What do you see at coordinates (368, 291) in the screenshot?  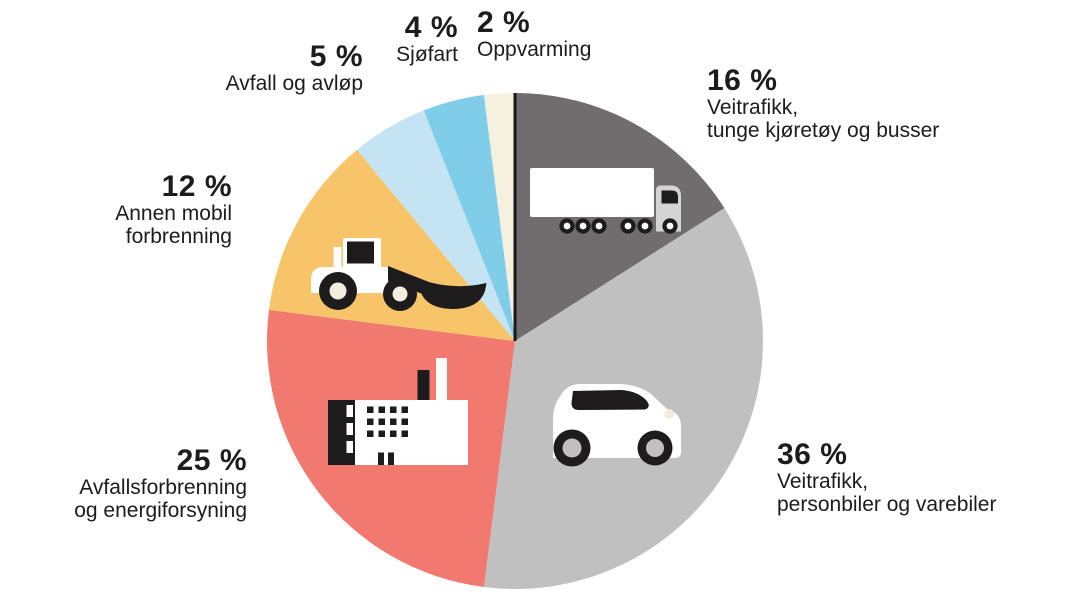 I see `wheel-loader-wheels` at bounding box center [368, 291].